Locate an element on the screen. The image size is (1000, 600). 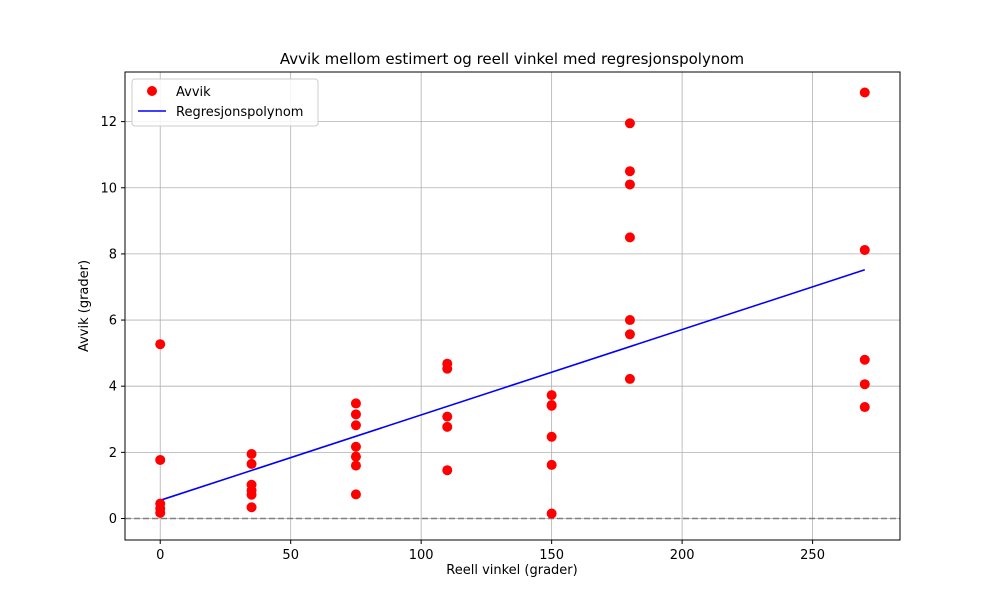
y-tick-label: 10 is located at coordinates (108, 188).